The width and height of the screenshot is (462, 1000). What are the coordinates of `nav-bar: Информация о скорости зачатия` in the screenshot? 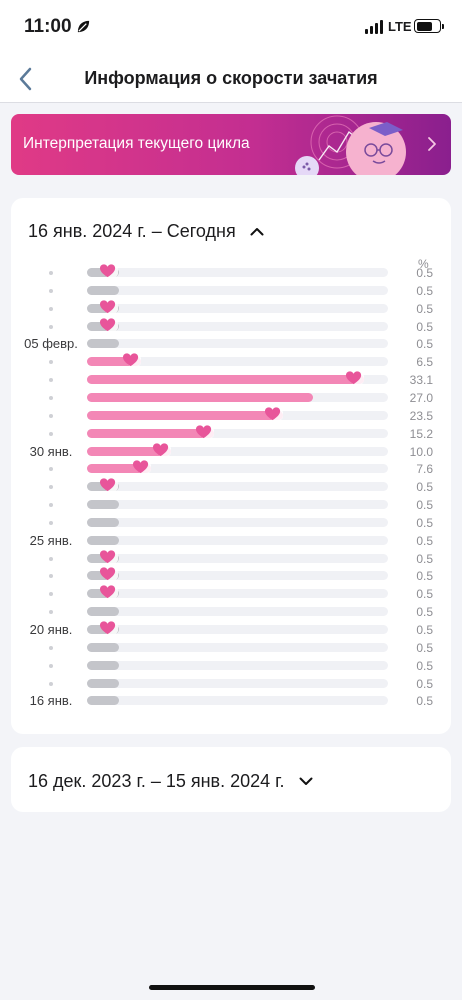 It's located at (231, 79).